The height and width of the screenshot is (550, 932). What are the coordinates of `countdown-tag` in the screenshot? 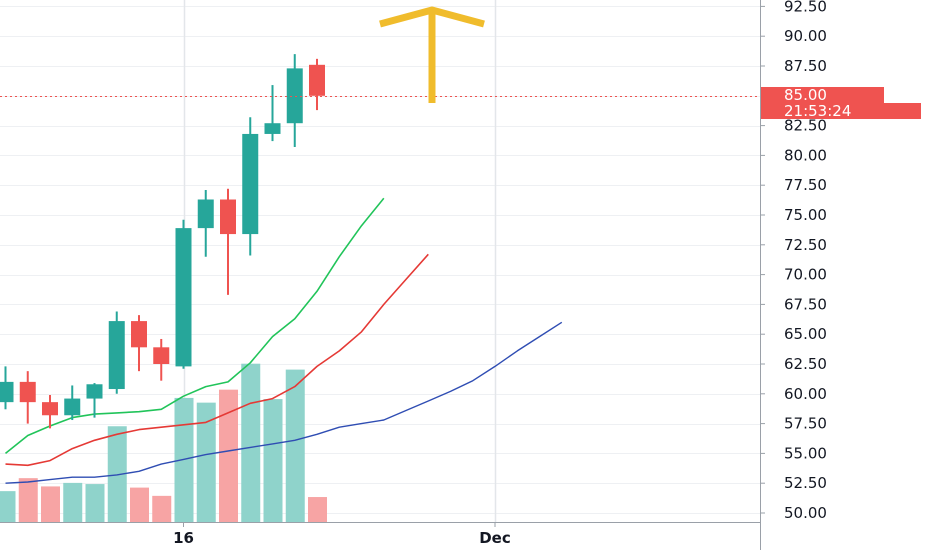 It's located at (841, 111).